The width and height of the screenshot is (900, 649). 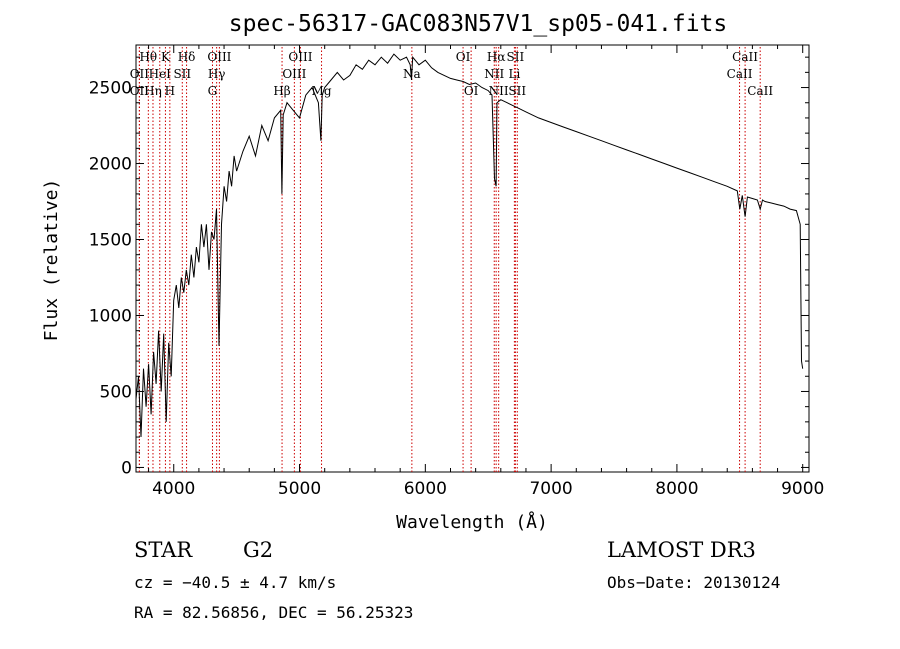 I want to click on x-tick-label: 9000, so click(x=802, y=489).